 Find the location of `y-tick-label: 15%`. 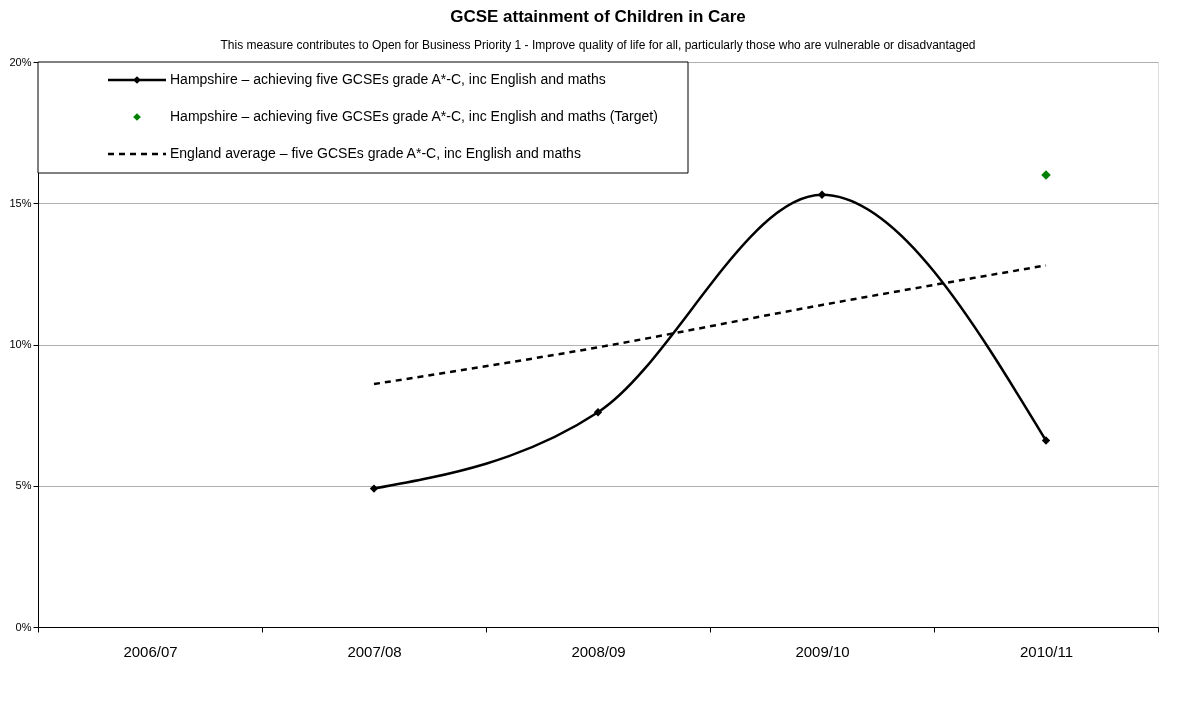

y-tick-label: 15% is located at coordinates (20, 202).